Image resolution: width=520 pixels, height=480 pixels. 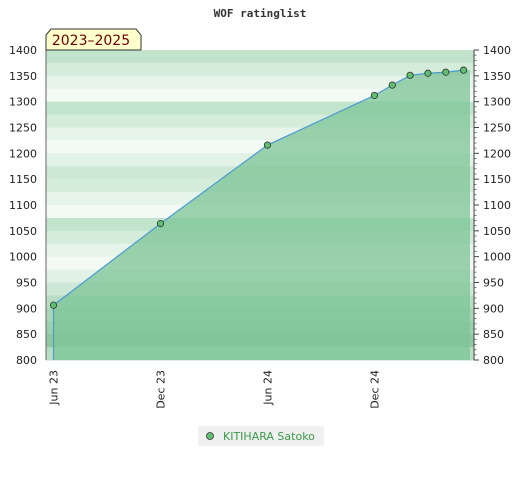 What do you see at coordinates (497, 102) in the screenshot?
I see `y-tick-label-right: 1300` at bounding box center [497, 102].